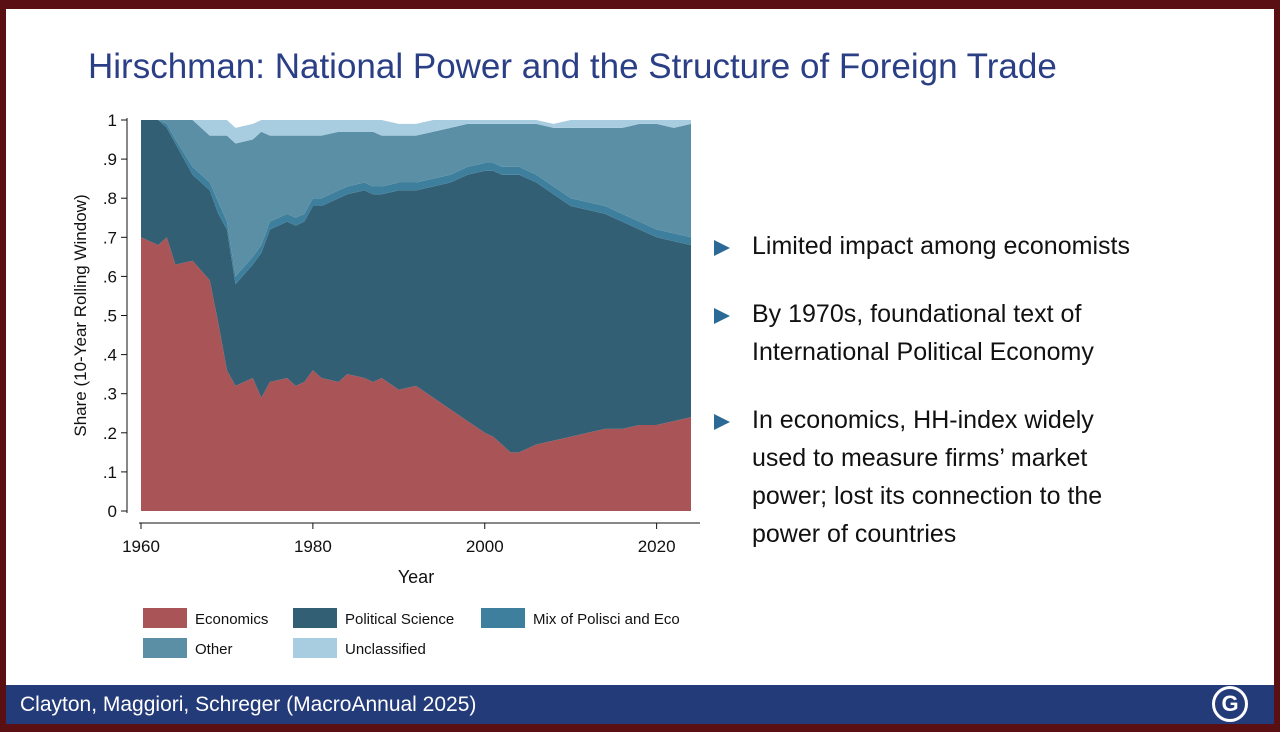 This screenshot has width=1280, height=732. I want to click on x-tick-label: 1960, so click(141, 546).